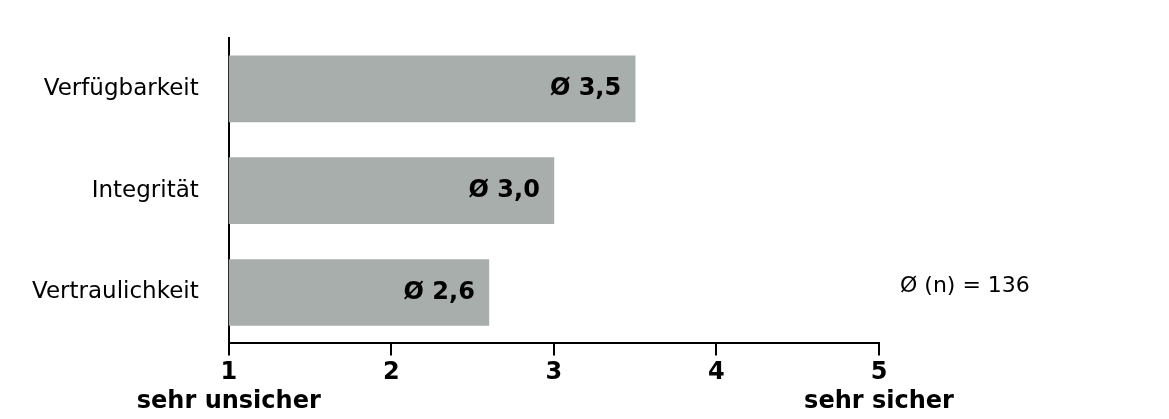 This screenshot has width=1169, height=419. What do you see at coordinates (504, 188) in the screenshot?
I see `data-label: Ø 3,0` at bounding box center [504, 188].